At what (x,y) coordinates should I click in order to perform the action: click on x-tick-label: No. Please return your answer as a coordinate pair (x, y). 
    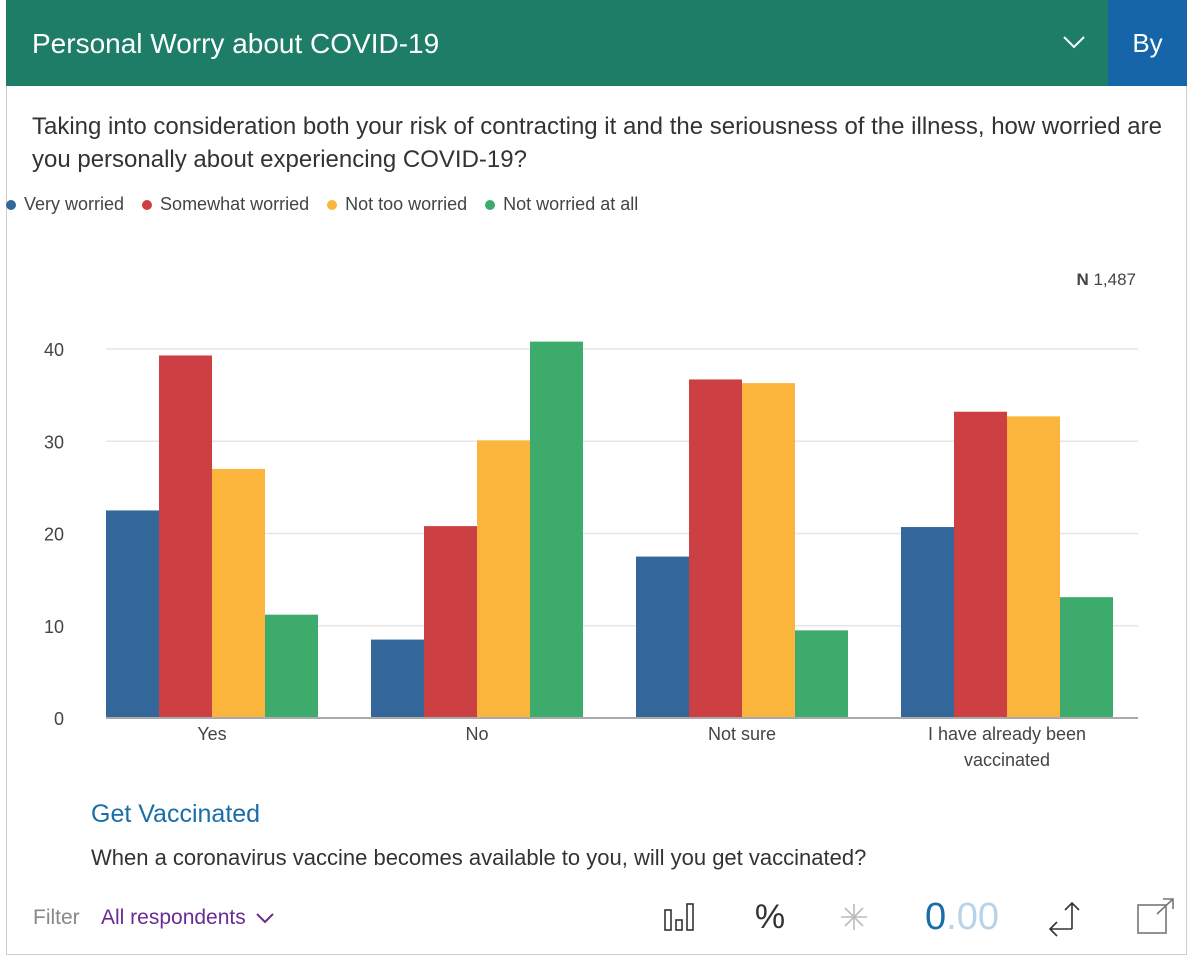
    Looking at the image, I should click on (476, 734).